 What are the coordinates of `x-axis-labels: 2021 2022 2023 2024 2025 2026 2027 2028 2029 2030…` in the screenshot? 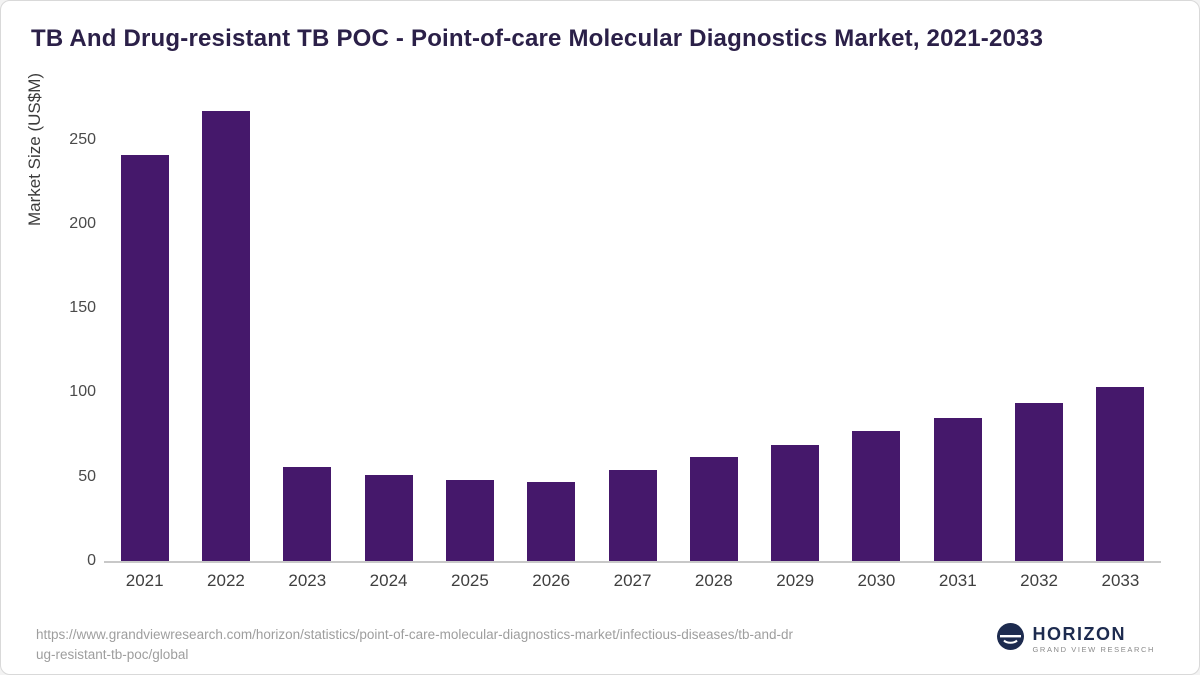 It's located at (632, 581).